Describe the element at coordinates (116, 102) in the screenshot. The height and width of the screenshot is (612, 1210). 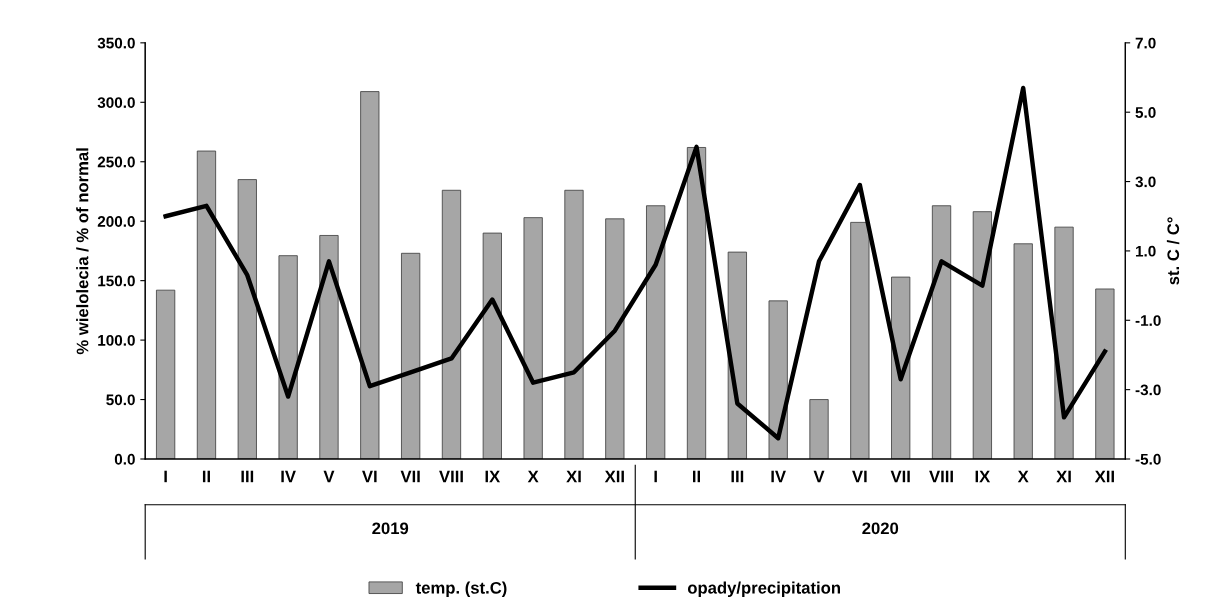
I see `y-tick-label: 300.0` at that location.